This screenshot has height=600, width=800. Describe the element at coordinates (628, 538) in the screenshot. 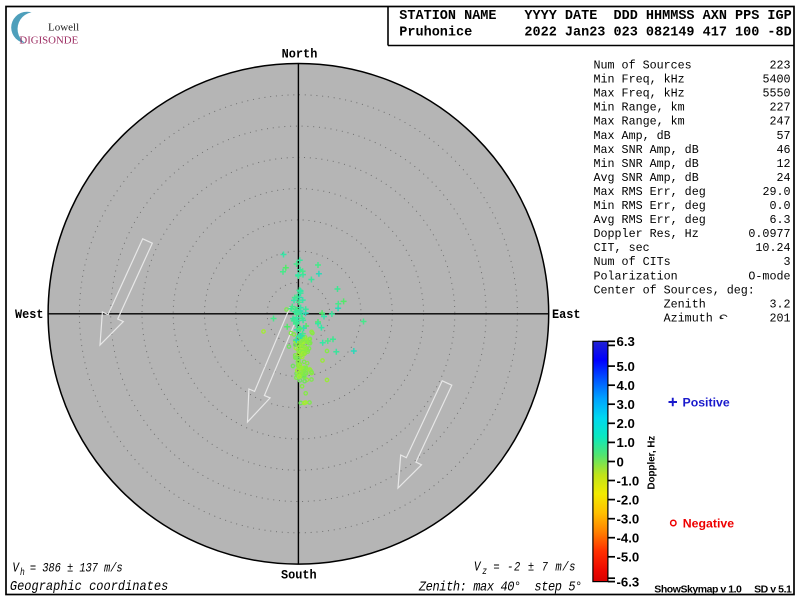

I see `svg-text: -4.0` at that location.